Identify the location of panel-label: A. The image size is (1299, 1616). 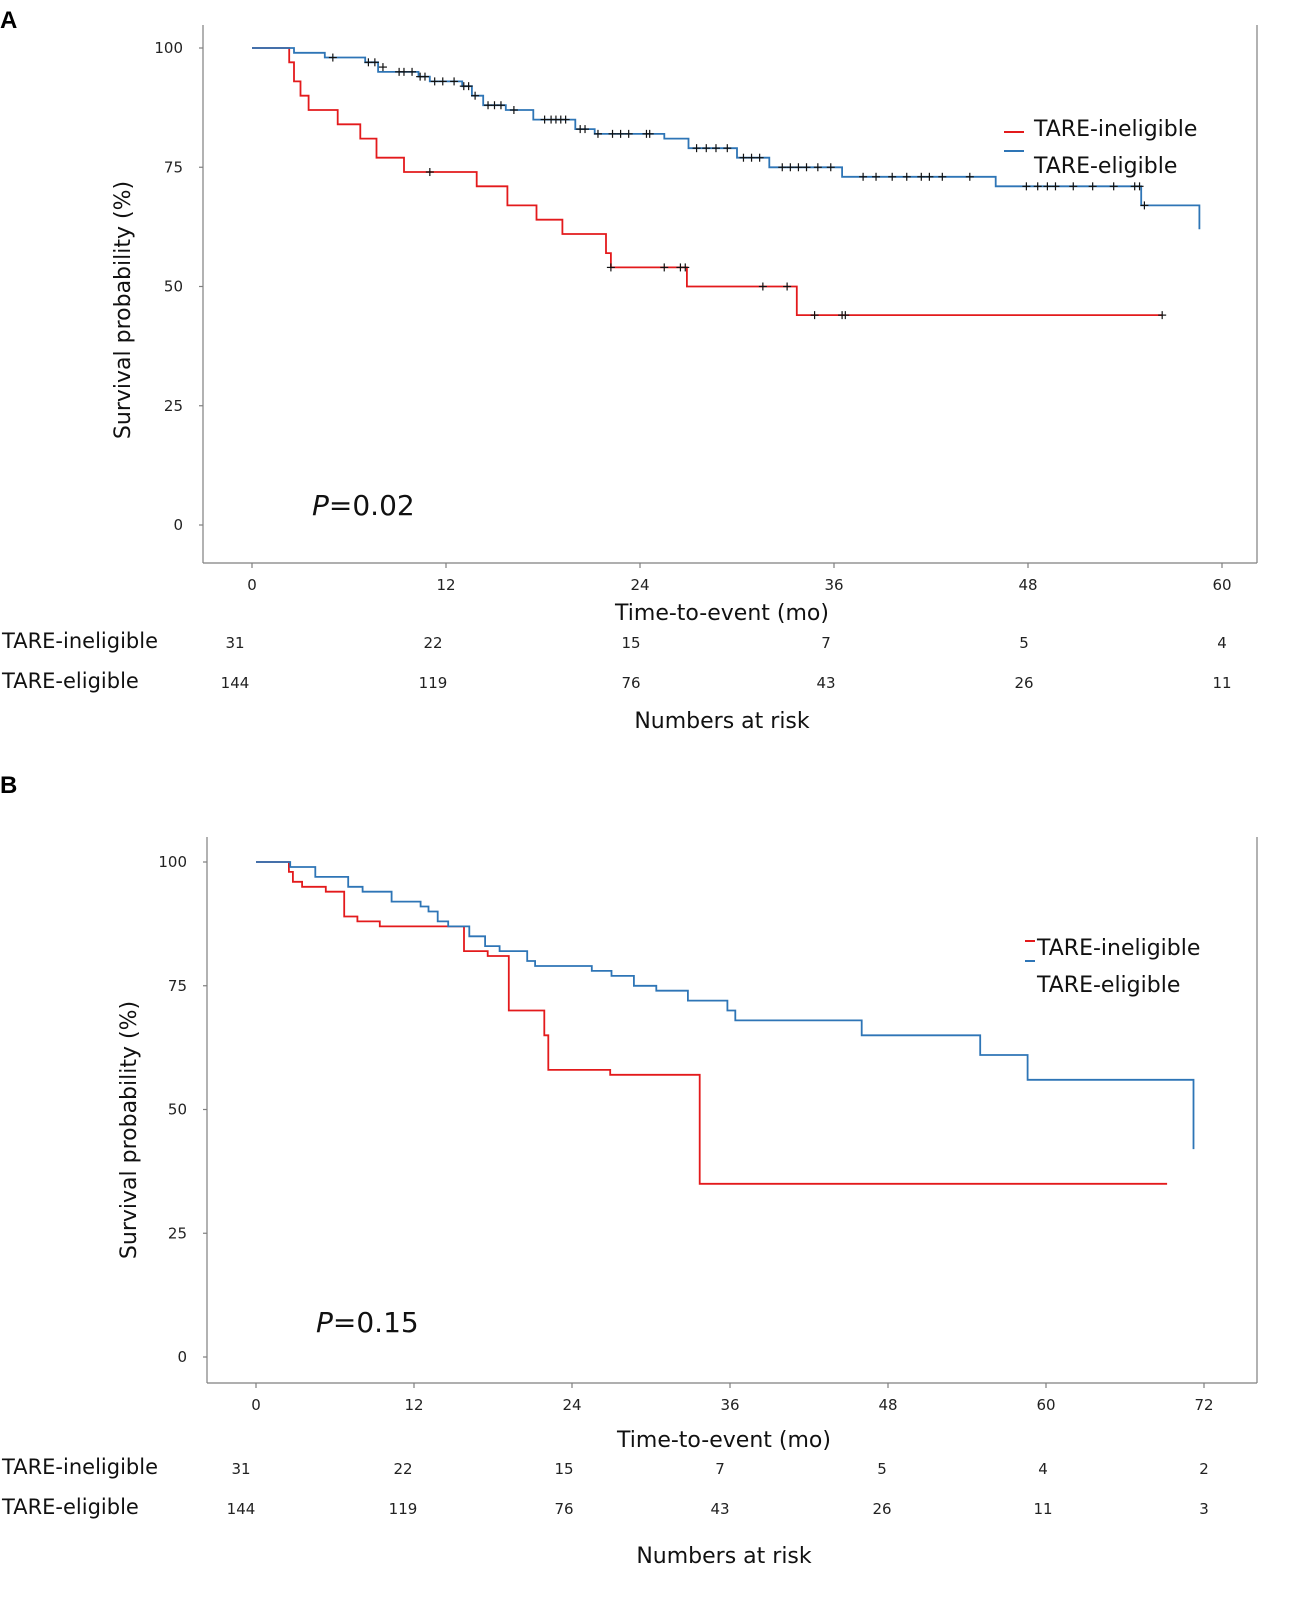
(8, 20).